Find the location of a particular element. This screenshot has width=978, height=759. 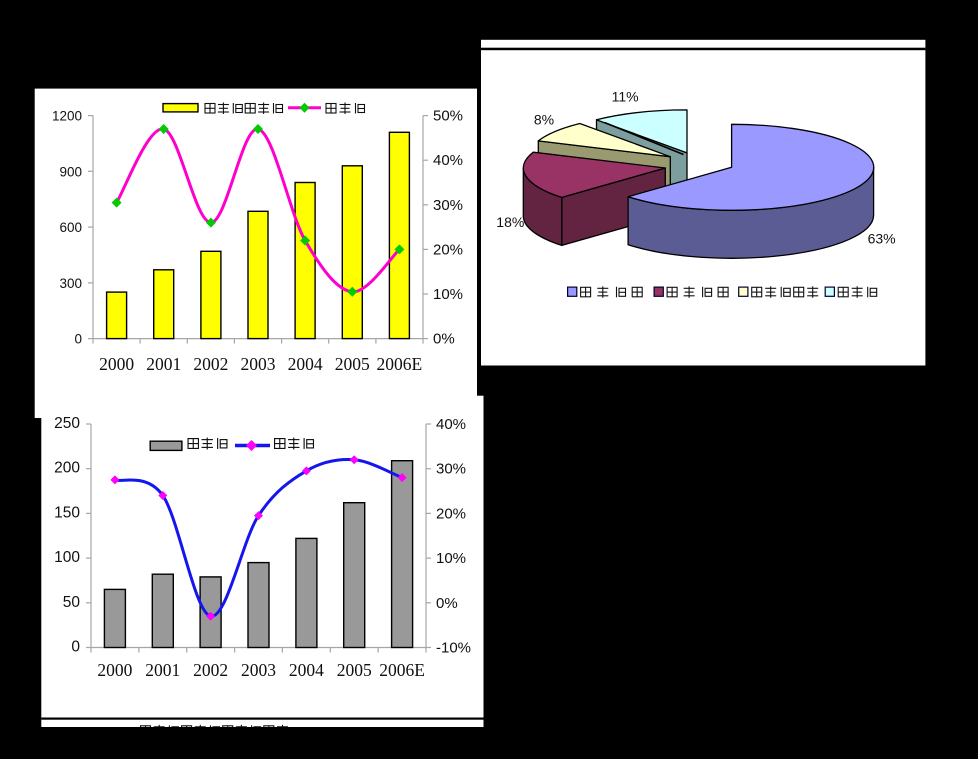

svg-text: 150 is located at coordinates (67, 512).